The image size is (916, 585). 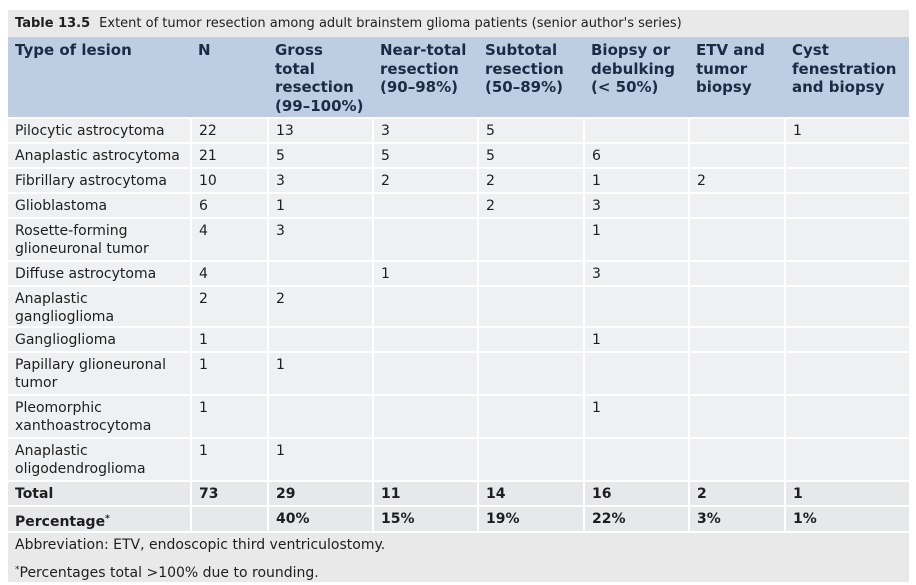 What do you see at coordinates (100, 306) in the screenshot?
I see `row-label-cell: Anaplastic ganglioglioma` at bounding box center [100, 306].